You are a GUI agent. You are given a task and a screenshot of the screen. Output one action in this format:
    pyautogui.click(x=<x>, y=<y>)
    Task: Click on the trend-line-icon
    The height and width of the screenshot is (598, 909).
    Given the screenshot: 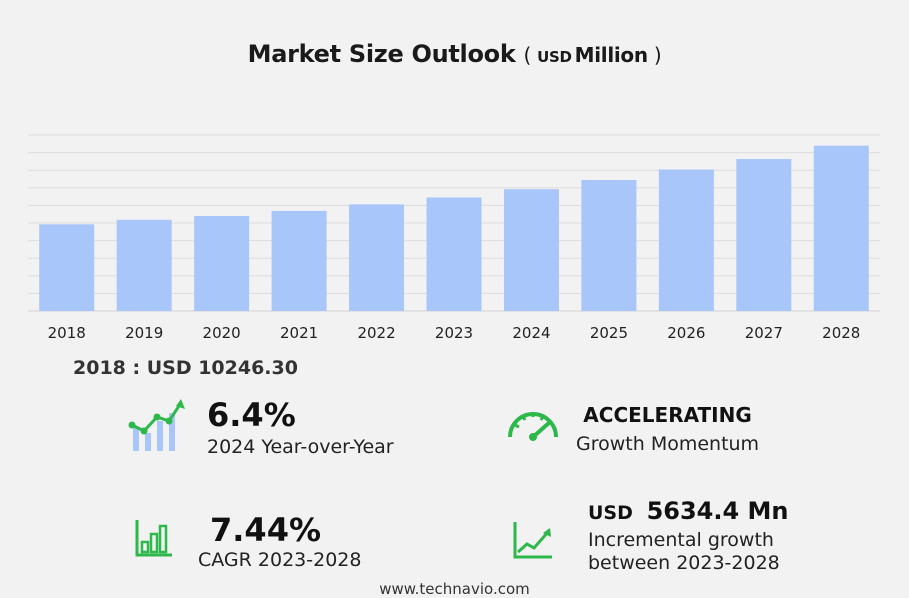 What is the action you would take?
    pyautogui.click(x=532, y=540)
    